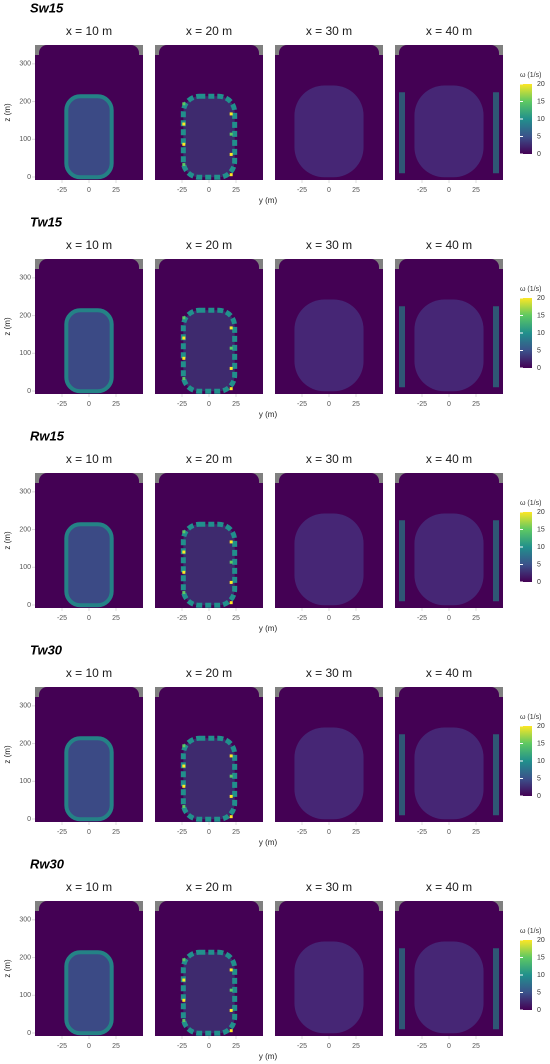 This screenshot has width=550, height=1064. I want to click on colorbar-tick-label: 0, so click(539, 582).